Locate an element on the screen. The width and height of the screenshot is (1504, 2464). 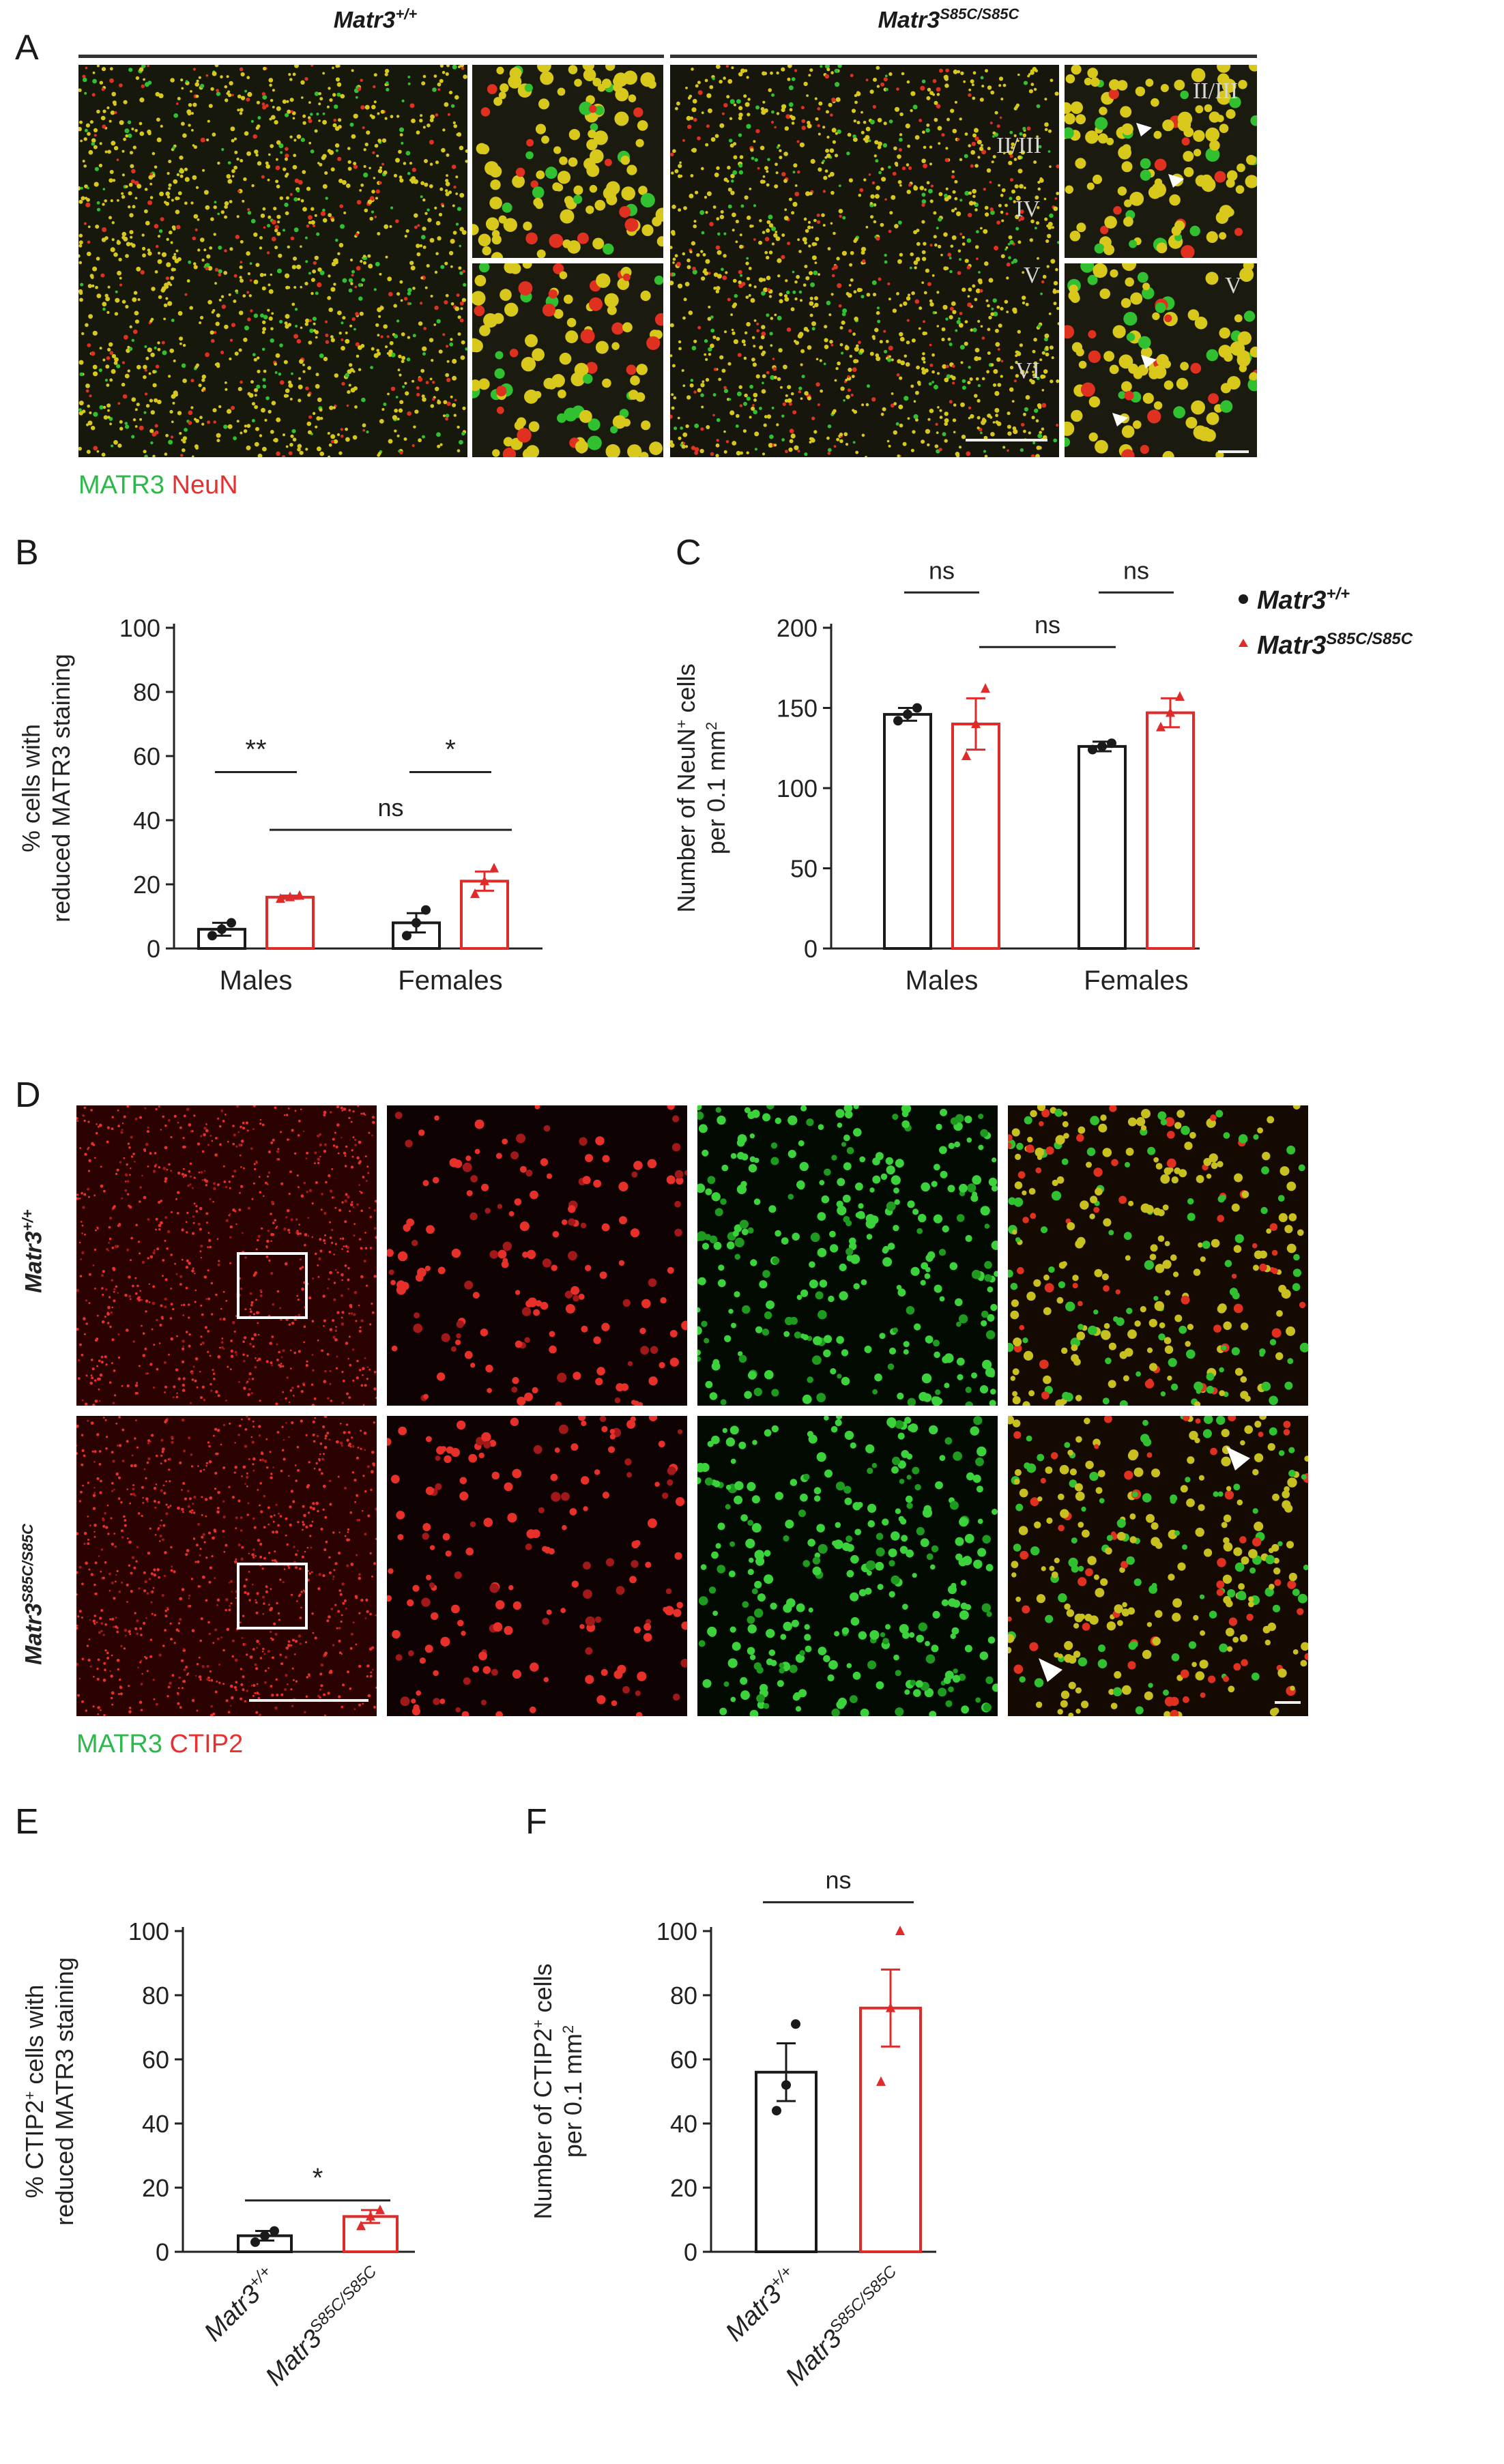
layer-label-2-3: II/III is located at coordinates (1019, 145).